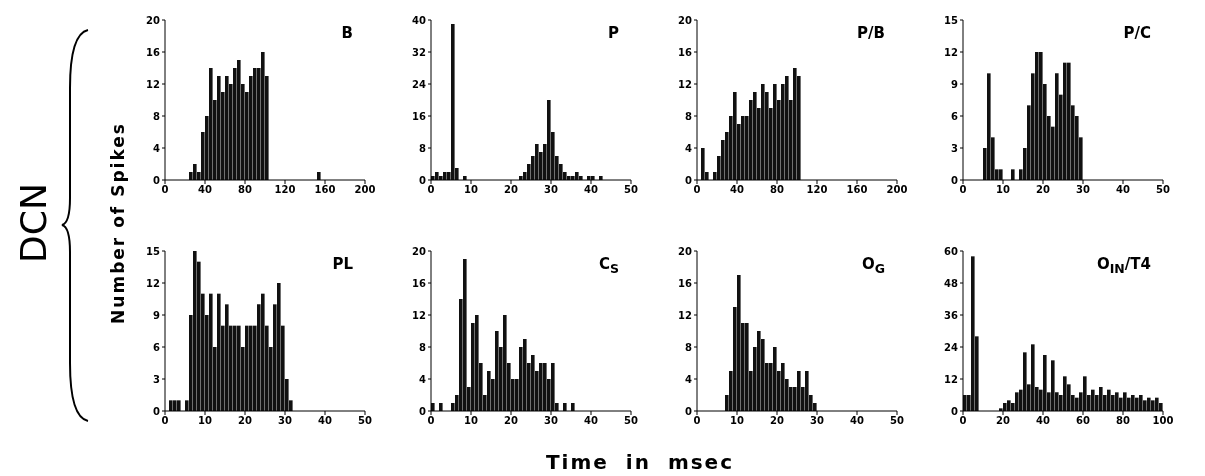 The image size is (1205, 476). Describe the element at coordinates (1137, 33) in the screenshot. I see `chart-title: P/C` at that location.